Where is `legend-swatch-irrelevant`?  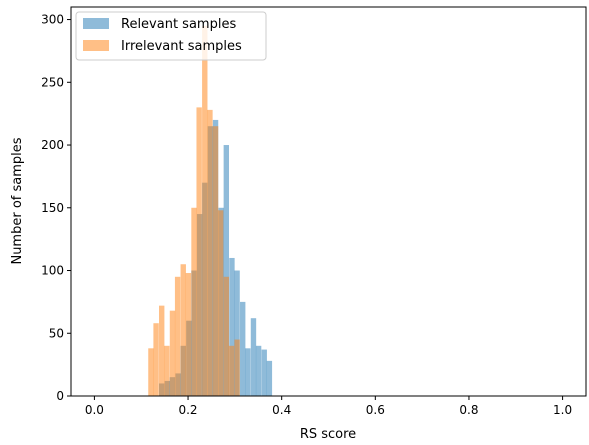 legend-swatch-irrelevant is located at coordinates (96, 45).